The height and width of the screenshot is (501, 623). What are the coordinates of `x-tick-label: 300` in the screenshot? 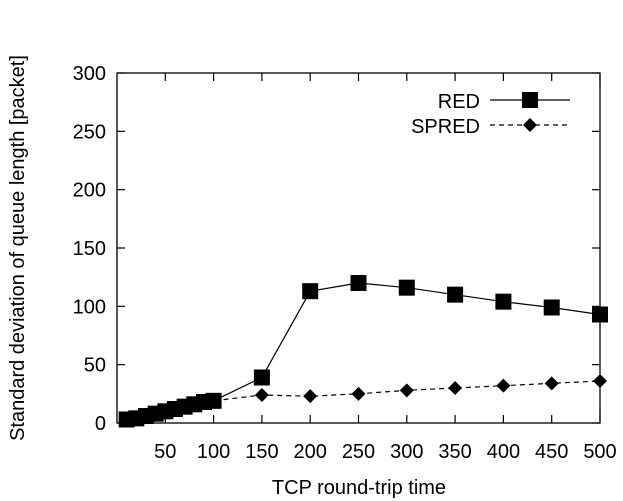 It's located at (406, 452).